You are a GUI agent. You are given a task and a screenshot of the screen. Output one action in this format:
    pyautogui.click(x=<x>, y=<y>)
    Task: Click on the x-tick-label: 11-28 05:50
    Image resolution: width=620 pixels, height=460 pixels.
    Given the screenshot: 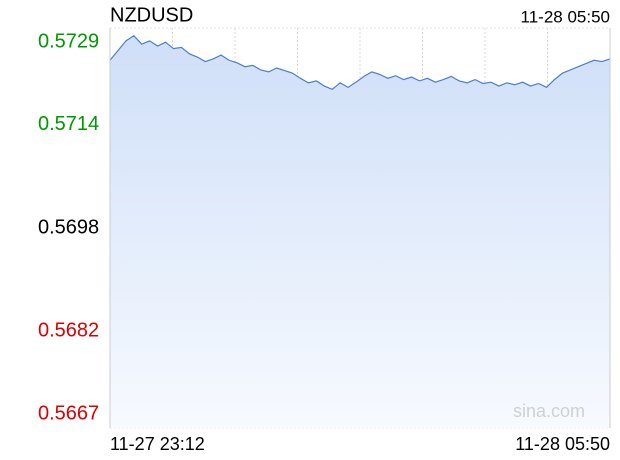 What is the action you would take?
    pyautogui.click(x=562, y=444)
    